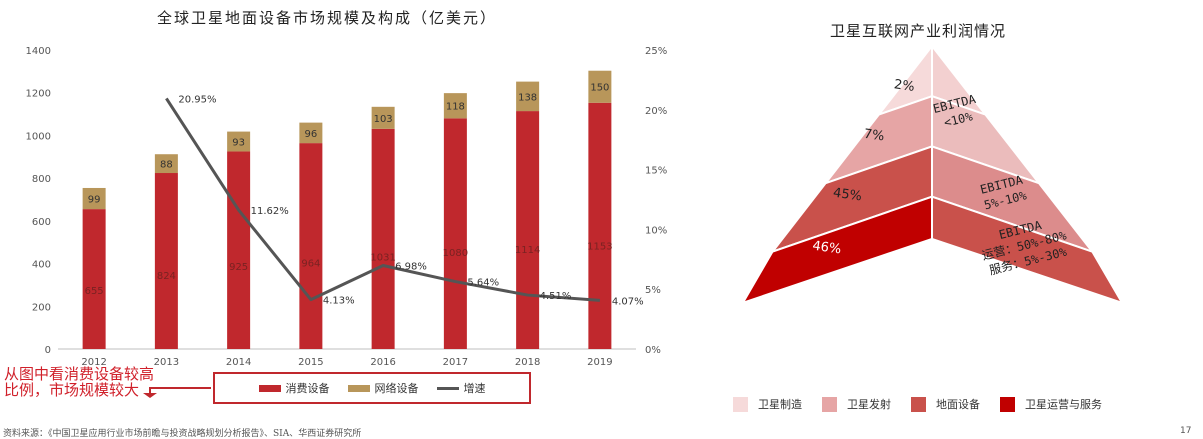  I want to click on y2-tick-label: 10%, so click(656, 230).